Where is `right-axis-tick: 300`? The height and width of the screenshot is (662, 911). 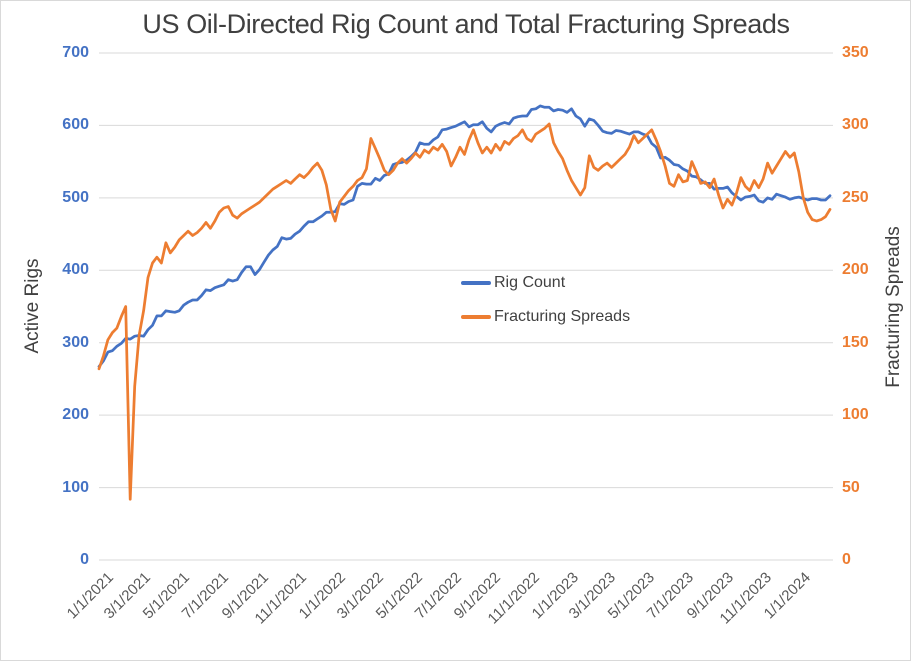
right-axis-tick: 300 is located at coordinates (855, 125).